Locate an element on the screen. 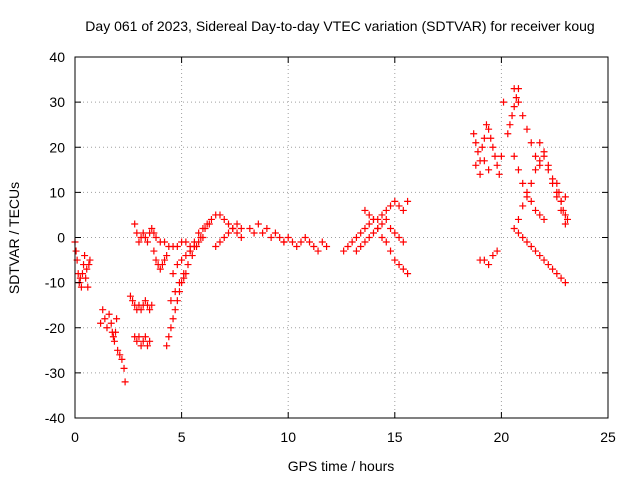  x-axis-label: GPS time / hours is located at coordinates (341, 466).